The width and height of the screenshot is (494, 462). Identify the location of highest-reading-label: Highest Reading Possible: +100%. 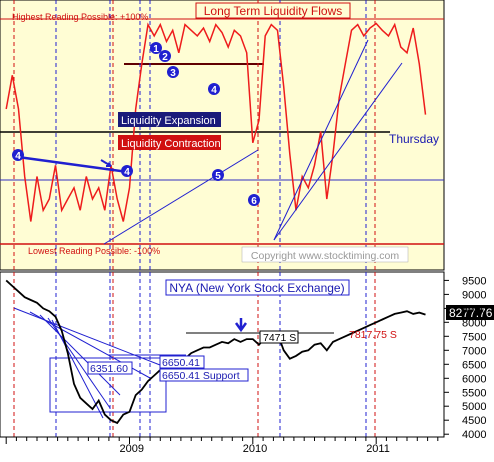
(80, 17).